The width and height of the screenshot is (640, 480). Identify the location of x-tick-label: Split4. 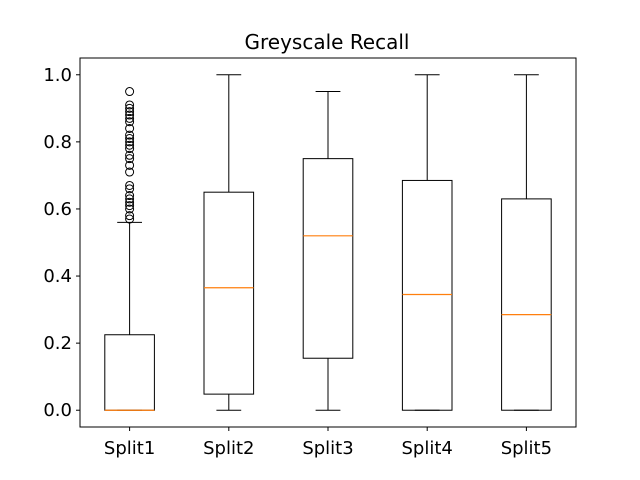
(427, 448).